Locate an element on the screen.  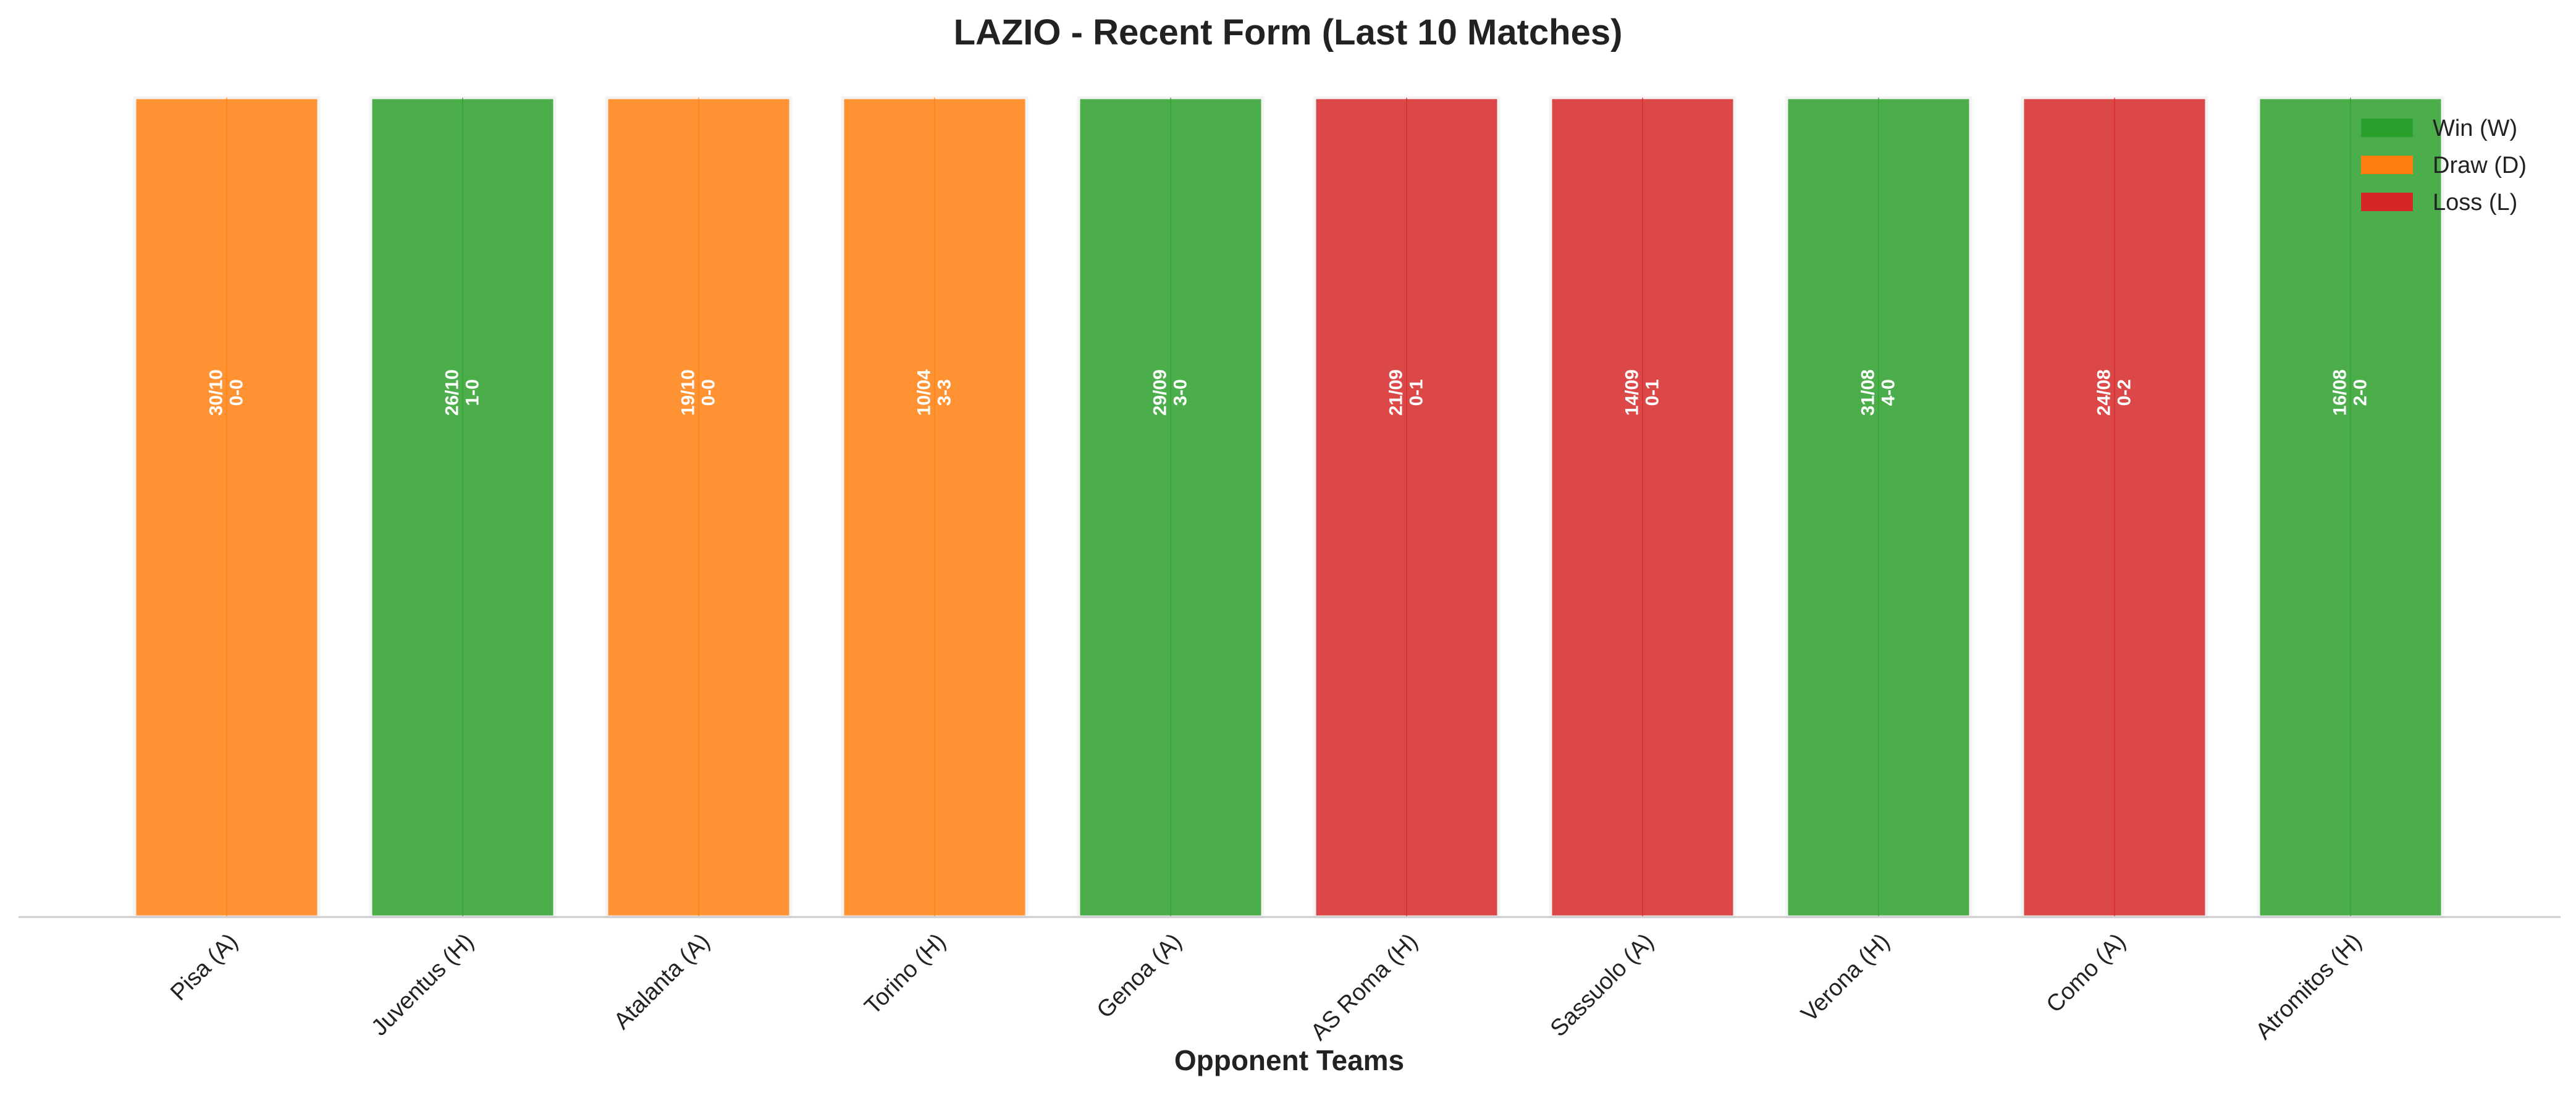
bar-label-score: 1-0 is located at coordinates (473, 392).